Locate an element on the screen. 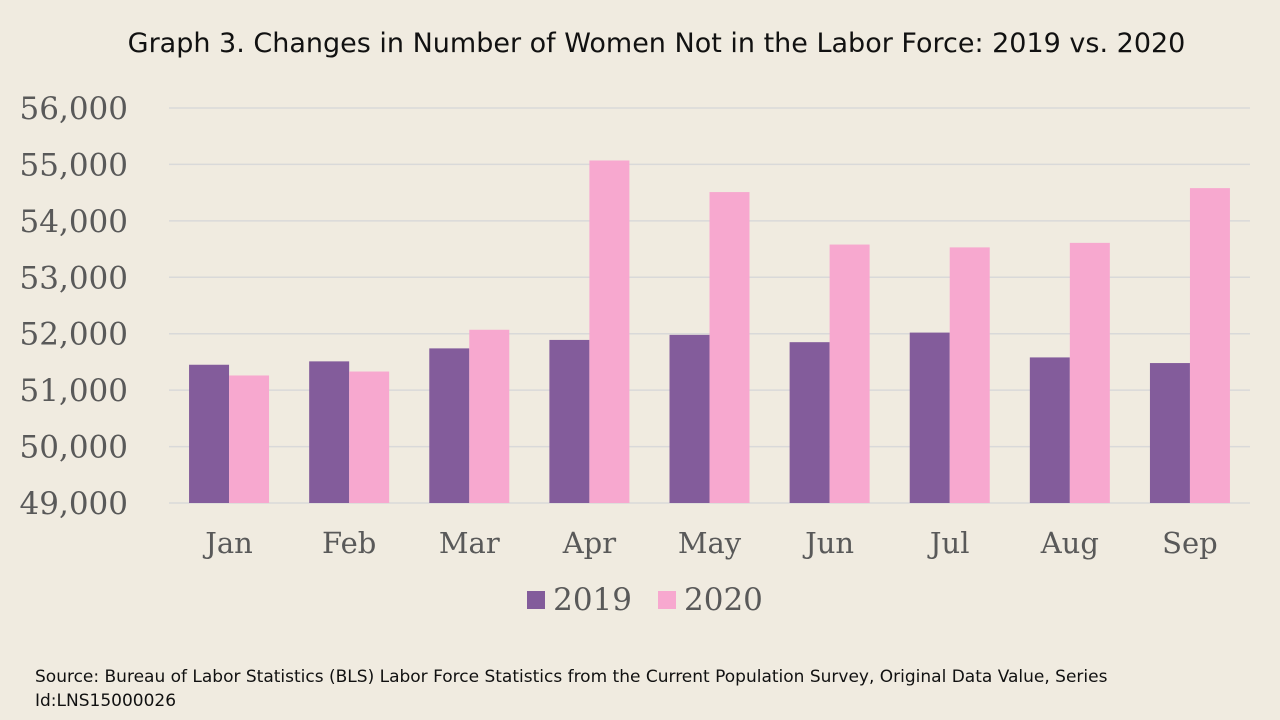 The height and width of the screenshot is (720, 1280). legend: 2019 2020 is located at coordinates (640, 600).